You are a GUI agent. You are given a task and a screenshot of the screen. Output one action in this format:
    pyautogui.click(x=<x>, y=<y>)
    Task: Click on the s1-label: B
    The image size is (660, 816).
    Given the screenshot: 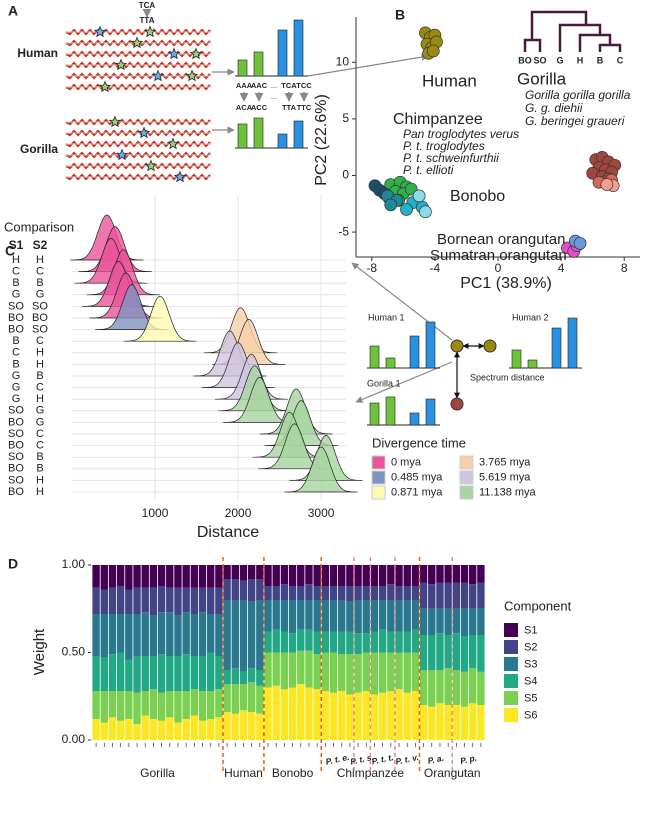 What is the action you would take?
    pyautogui.click(x=15, y=283)
    